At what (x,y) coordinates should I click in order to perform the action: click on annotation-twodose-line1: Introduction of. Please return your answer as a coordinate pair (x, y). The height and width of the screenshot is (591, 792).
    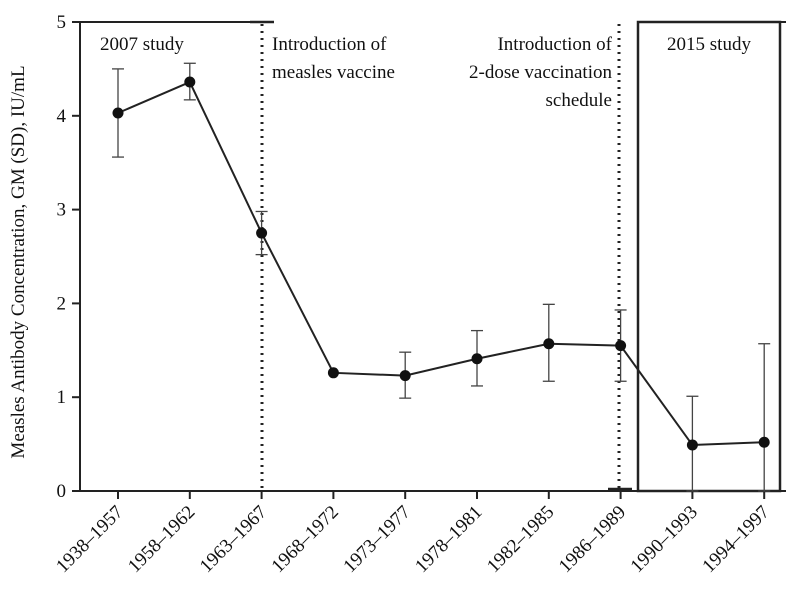
    Looking at the image, I should click on (554, 44).